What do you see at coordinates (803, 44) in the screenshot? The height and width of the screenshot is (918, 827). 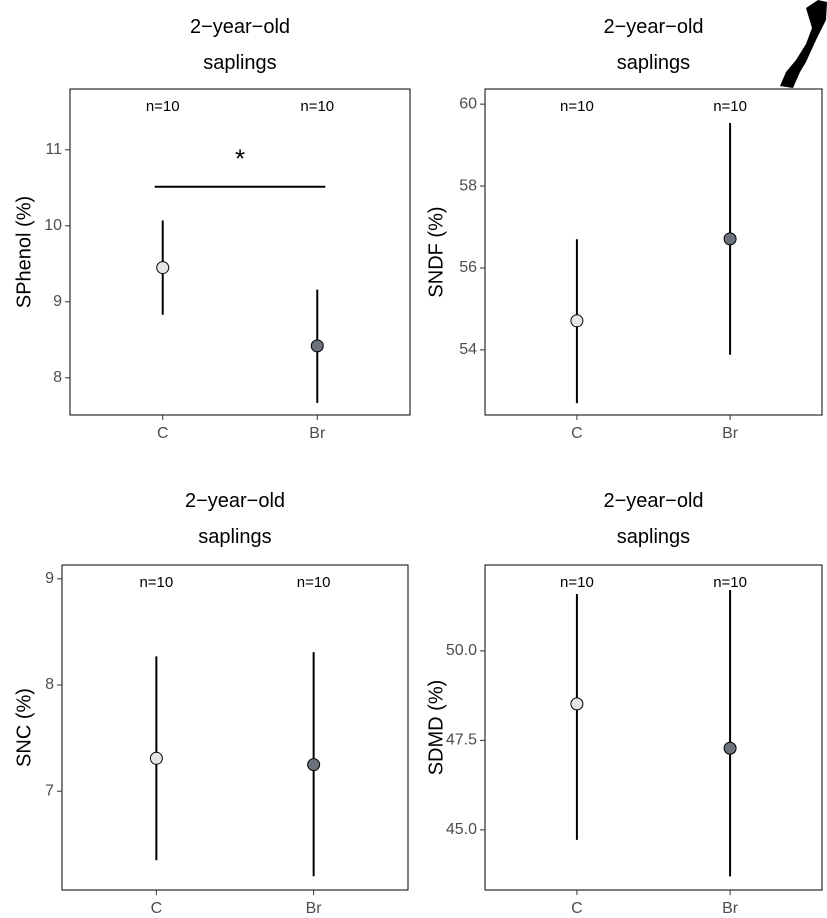 I see `decoration-silhouette` at bounding box center [803, 44].